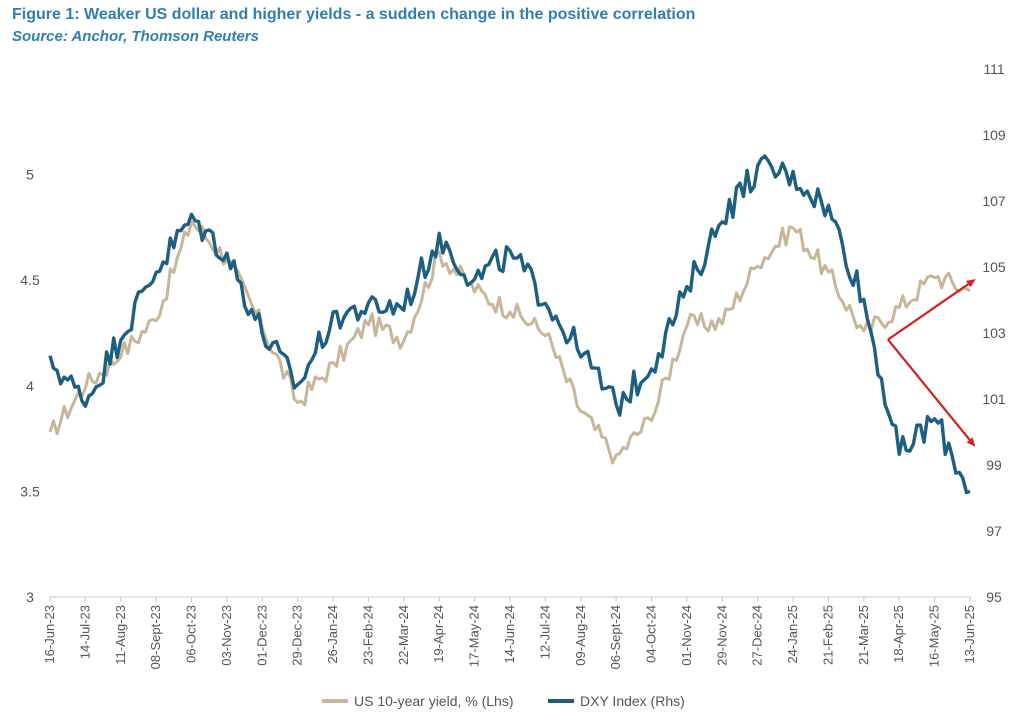 The image size is (1024, 724). What do you see at coordinates (261, 635) in the screenshot?
I see `x-tick-label: 01-Dec-23` at bounding box center [261, 635].